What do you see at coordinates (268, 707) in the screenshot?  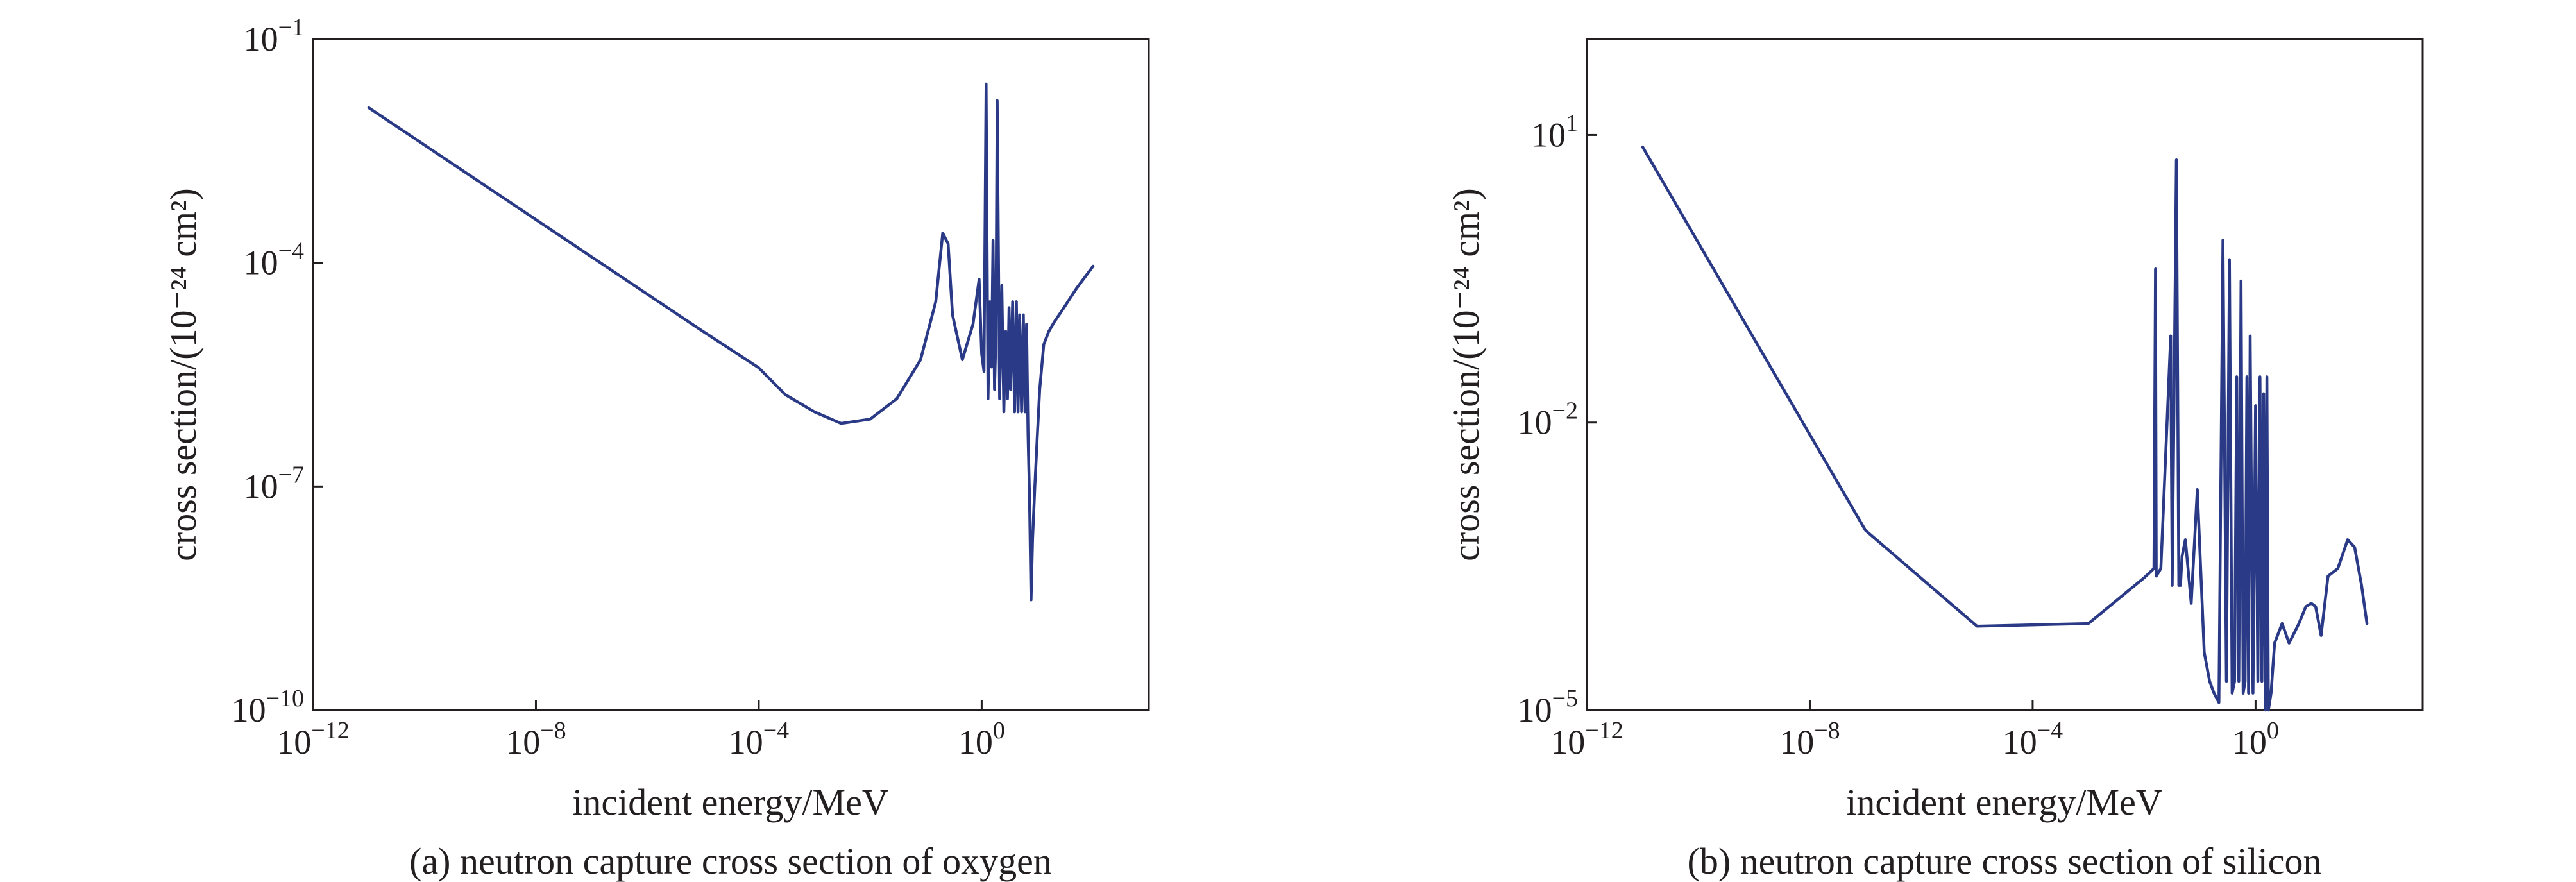 I see `y-tick-label: 10⁻¹⁰` at bounding box center [268, 707].